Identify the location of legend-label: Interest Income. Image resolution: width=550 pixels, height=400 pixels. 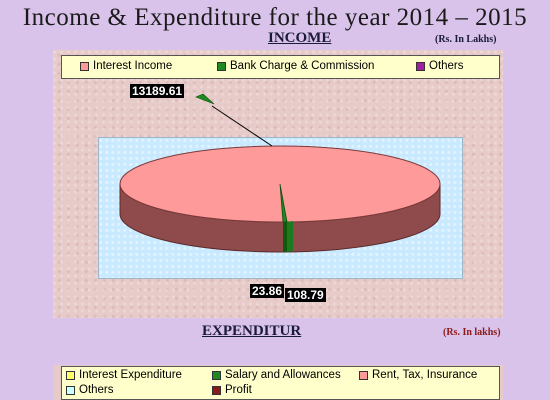
(133, 66).